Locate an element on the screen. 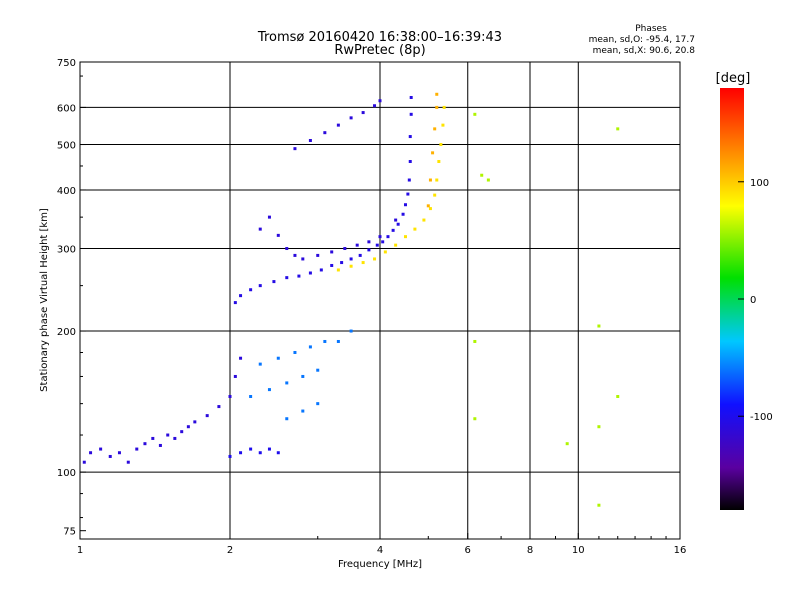 Image resolution: width=800 pixels, height=600 pixels. colorbar-tick-label: -100 is located at coordinates (761, 417).